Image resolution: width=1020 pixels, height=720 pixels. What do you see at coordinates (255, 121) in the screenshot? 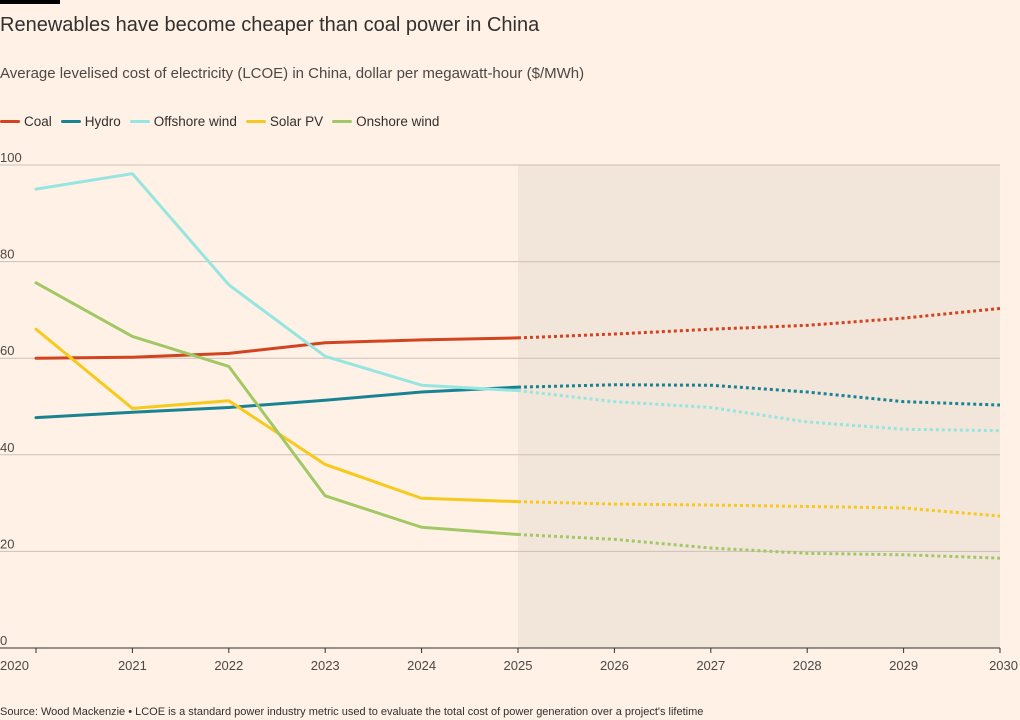
I see `legend-swatch-solar-pv` at bounding box center [255, 121].